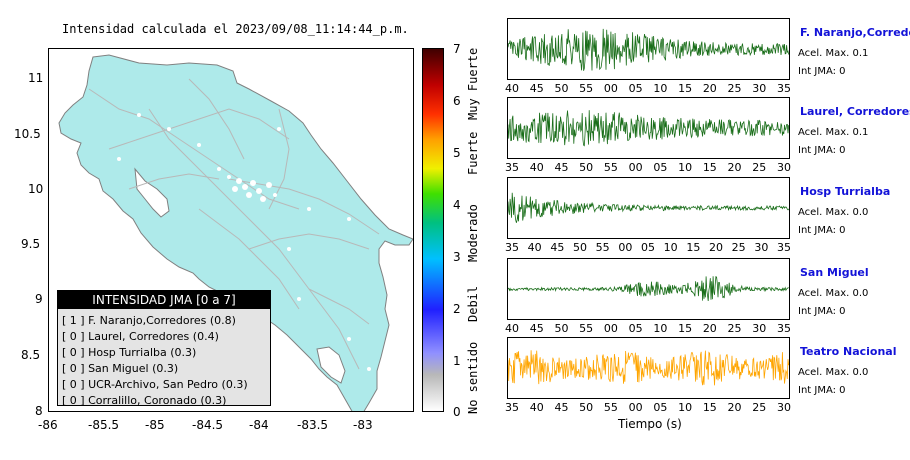  What do you see at coordinates (433, 230) in the screenshot?
I see `intensity-colorbar` at bounding box center [433, 230].